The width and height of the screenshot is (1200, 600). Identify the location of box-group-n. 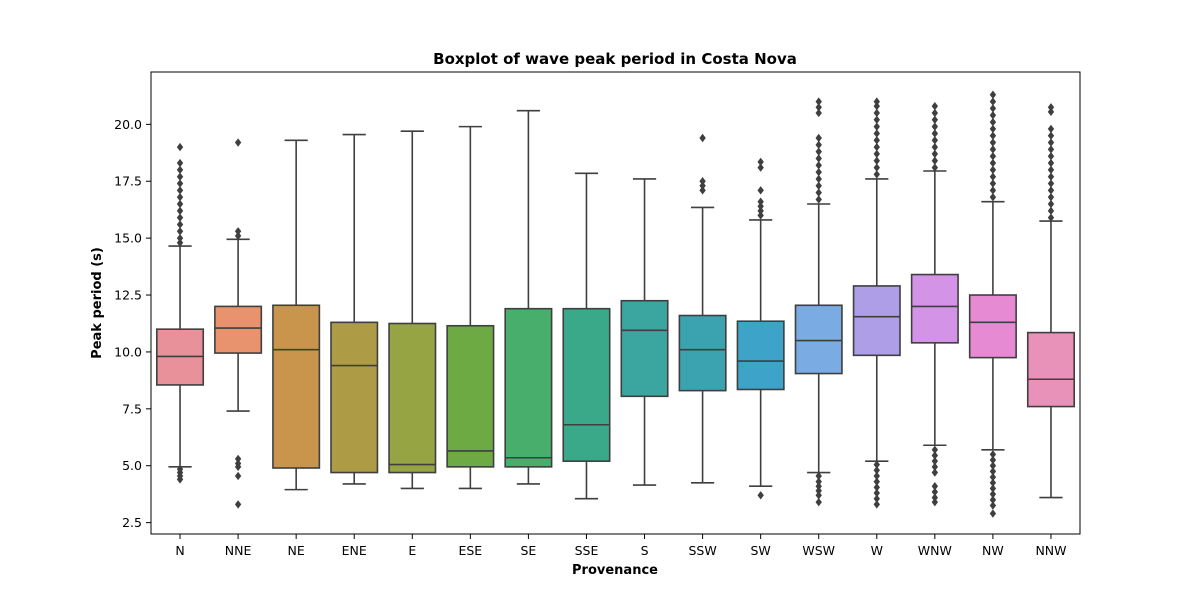
(180, 313).